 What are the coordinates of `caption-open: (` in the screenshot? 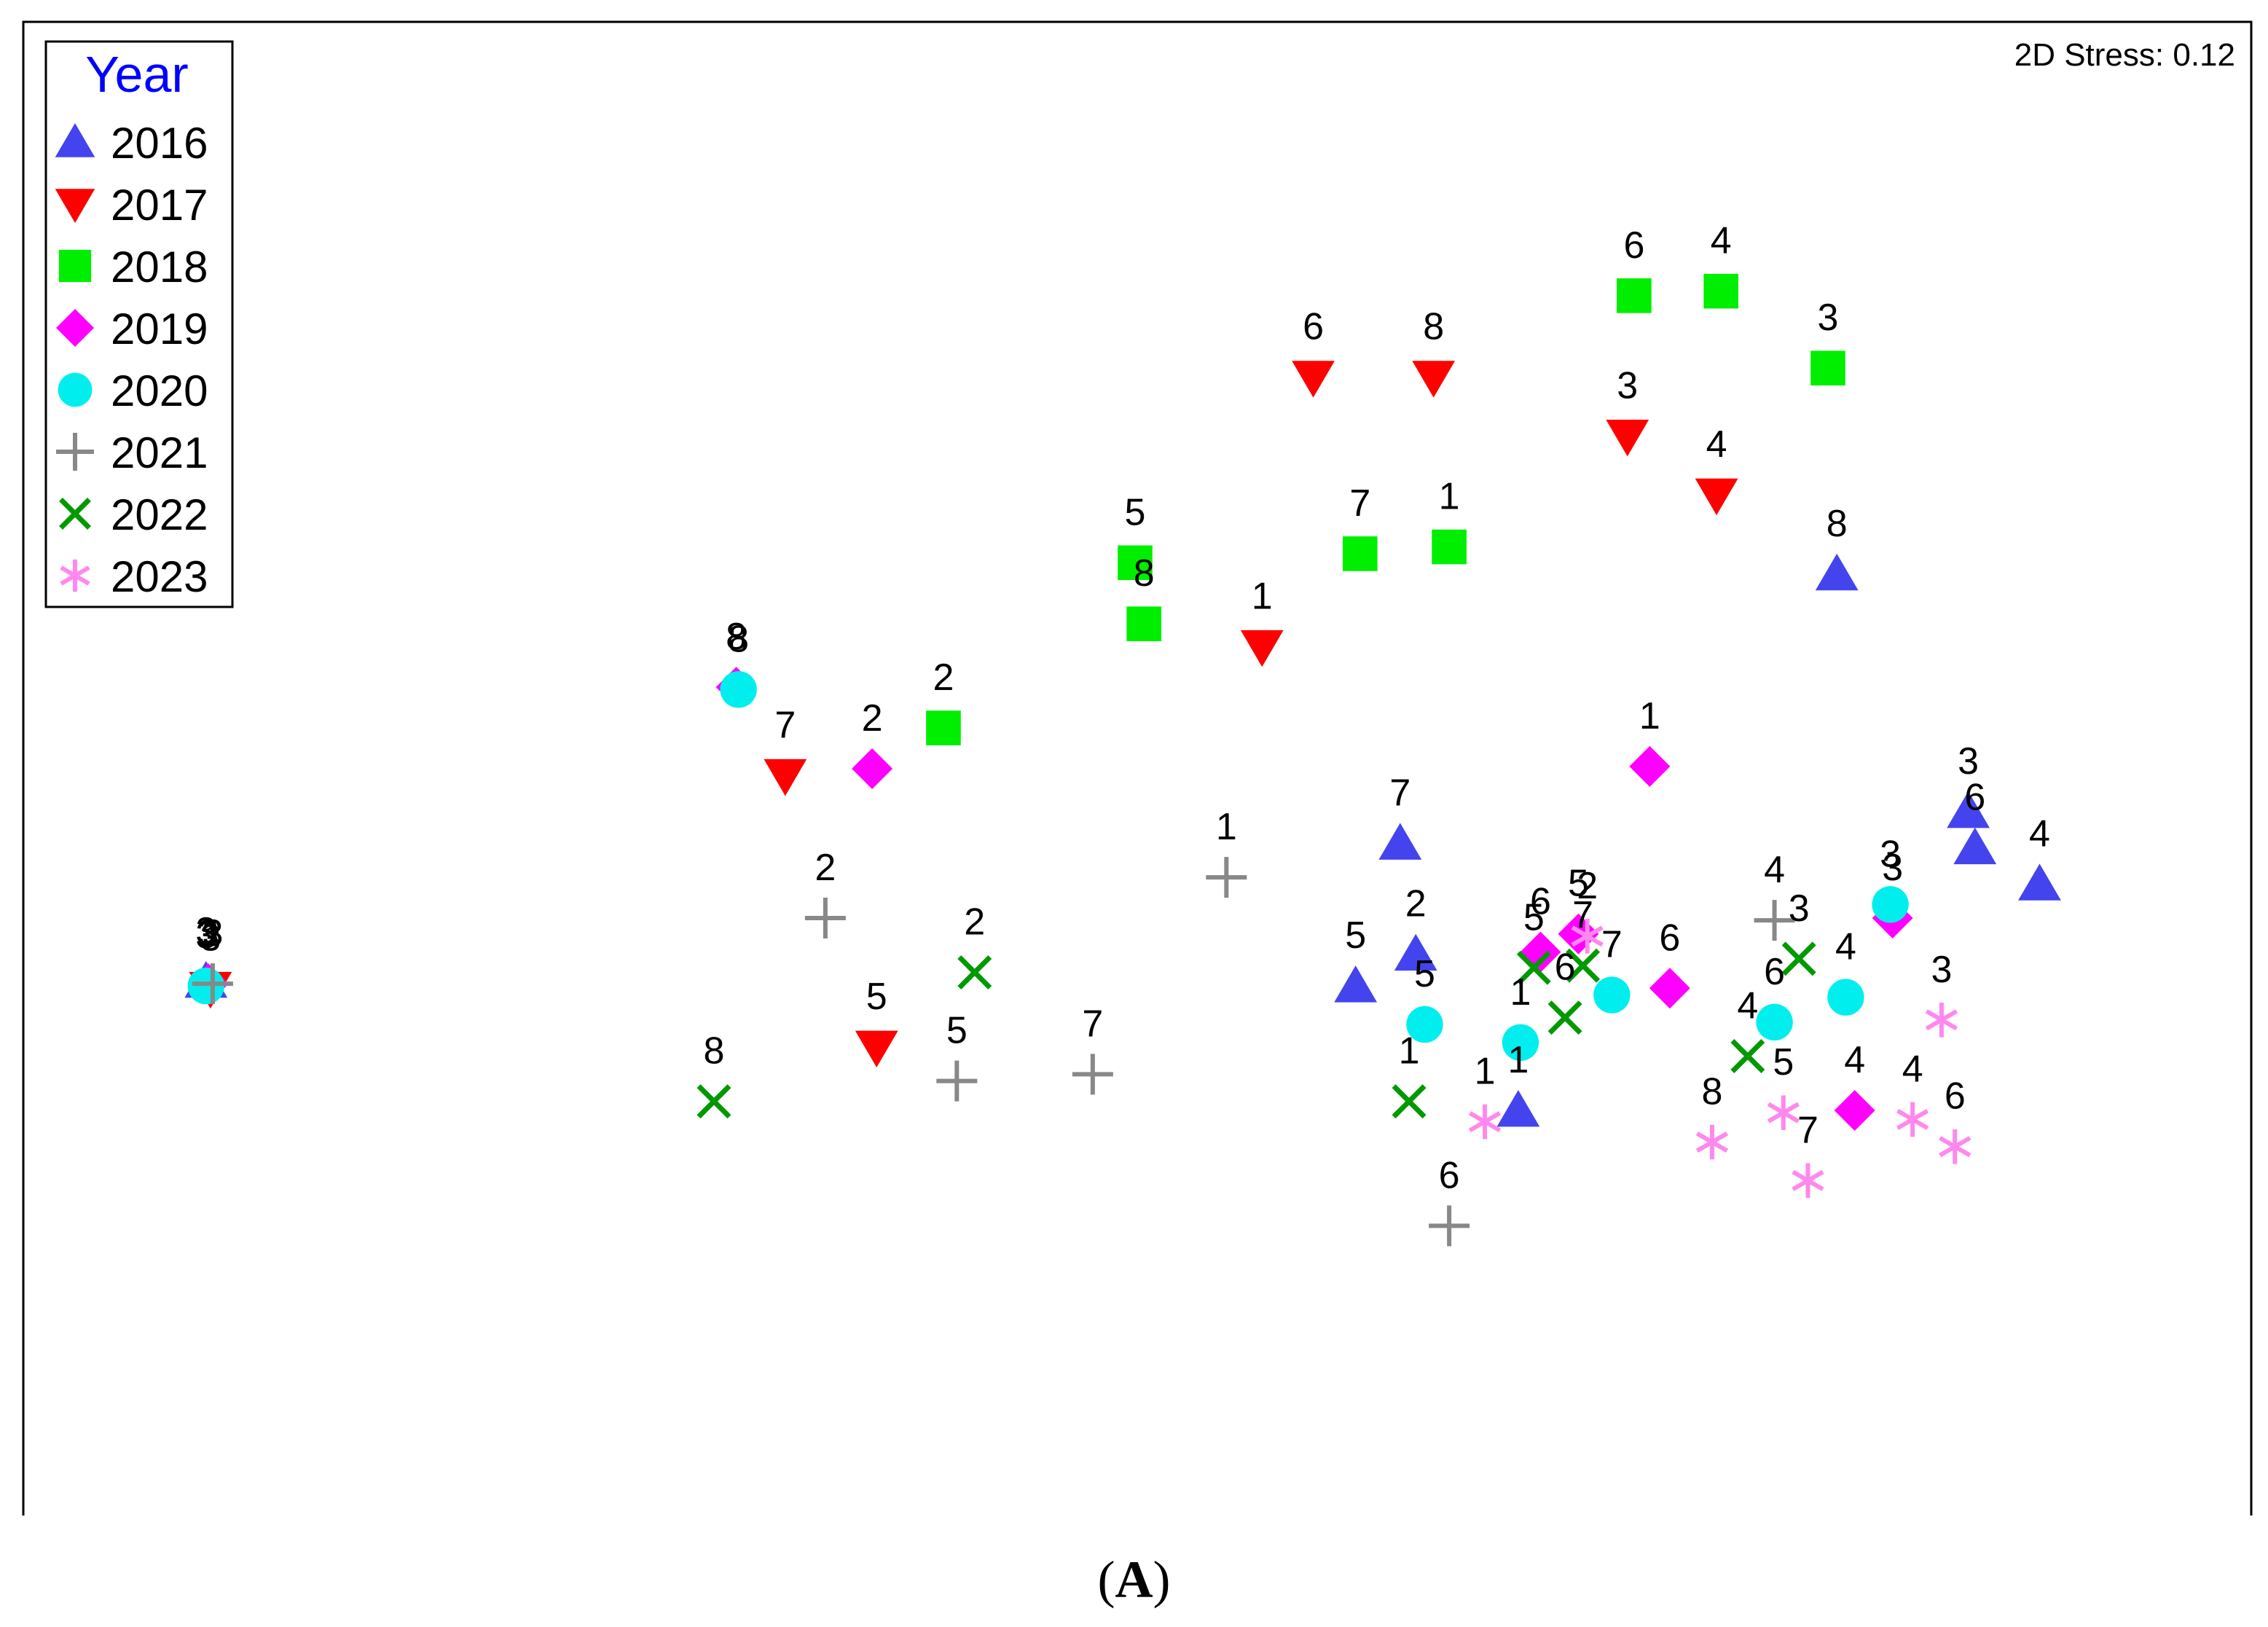 It's located at (1106, 1579).